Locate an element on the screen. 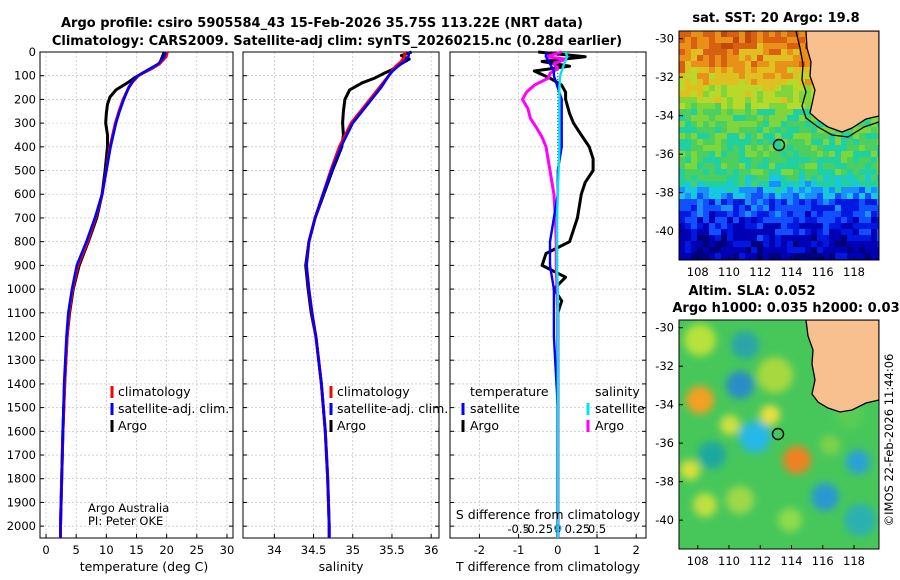  lat-tick-label: -34 is located at coordinates (664, 405).